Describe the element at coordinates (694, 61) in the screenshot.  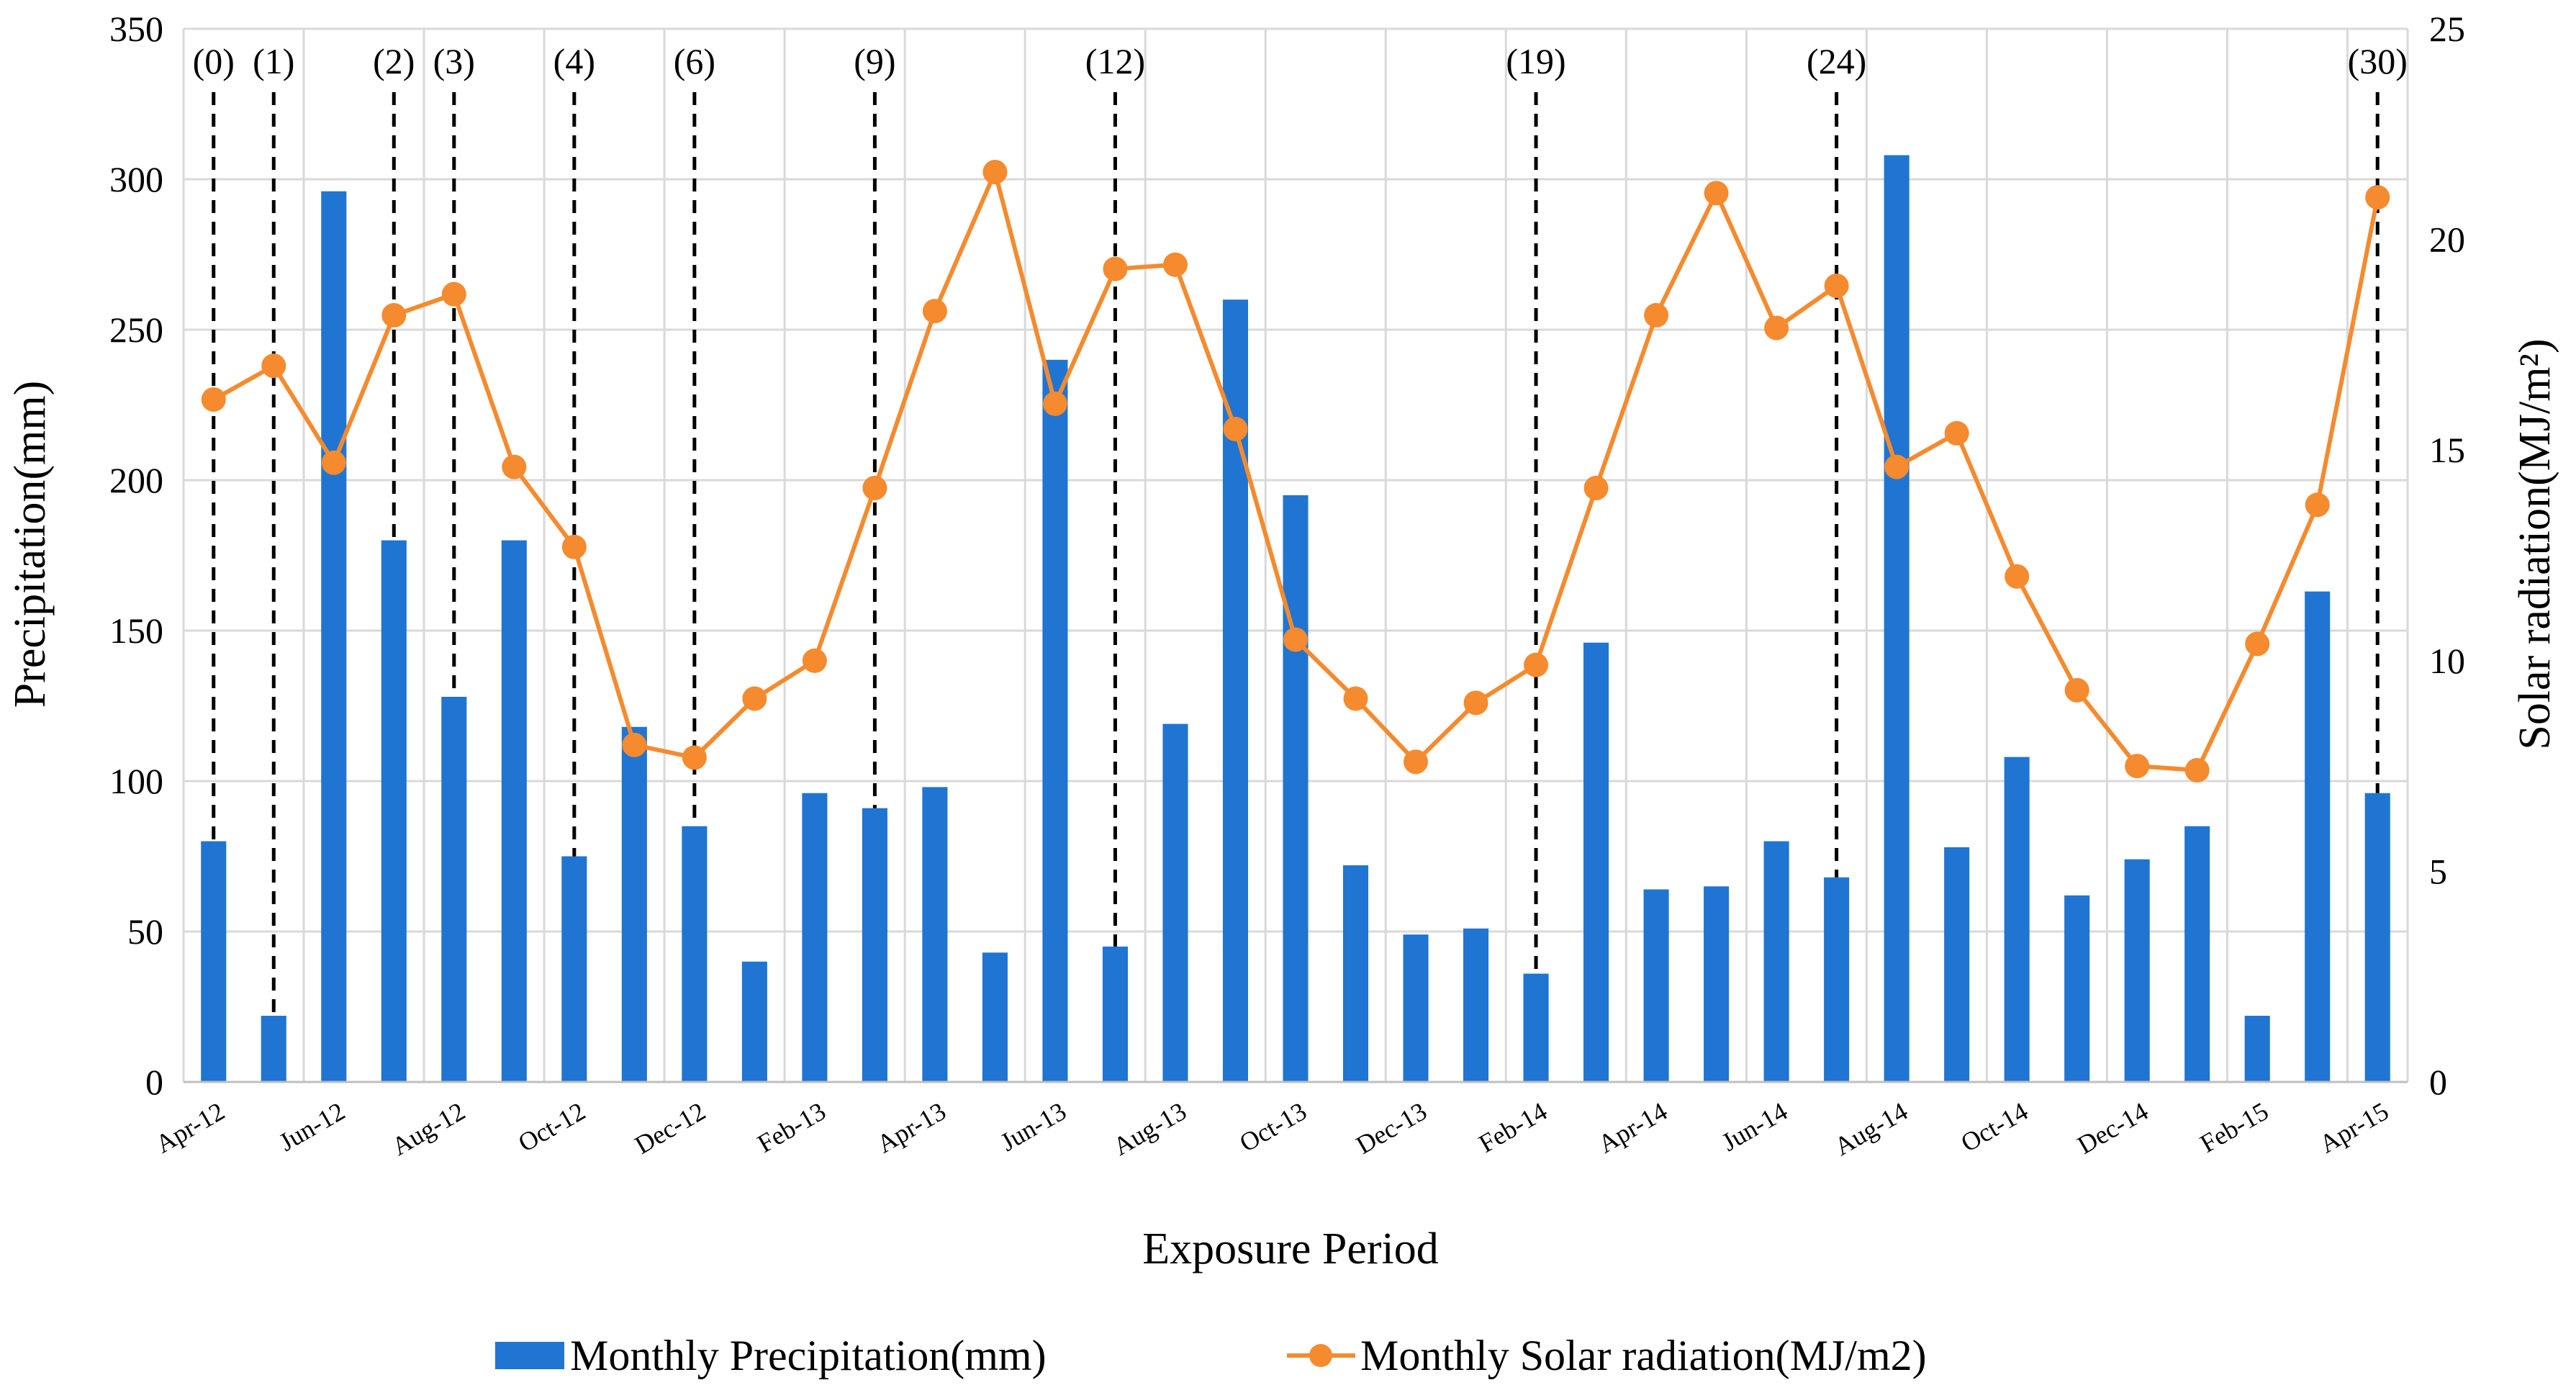
I see `exposure-marker-label: (6)` at that location.